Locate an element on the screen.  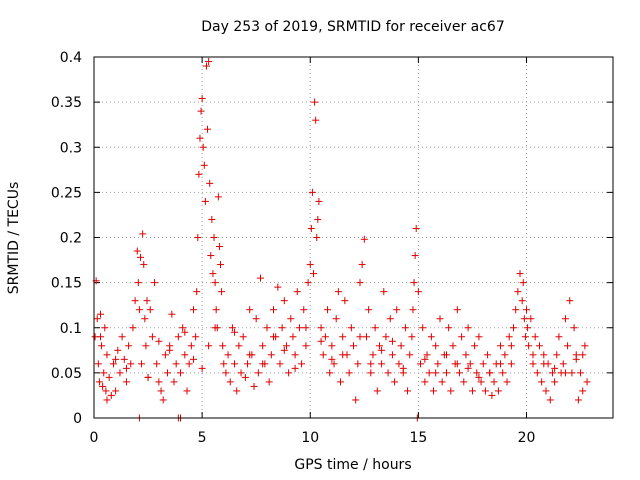
x-tick-label: 20 is located at coordinates (527, 438).